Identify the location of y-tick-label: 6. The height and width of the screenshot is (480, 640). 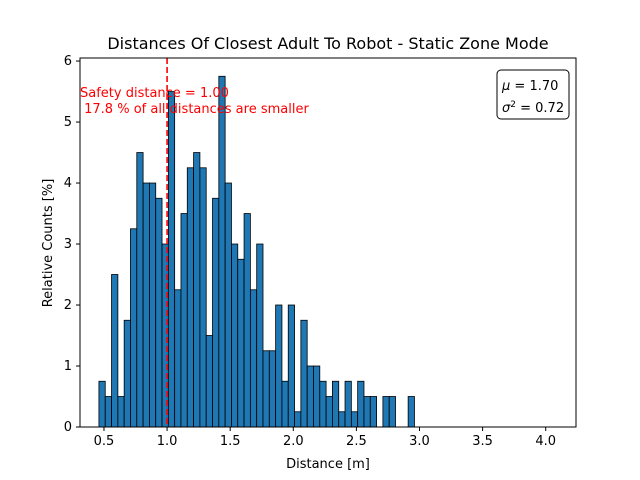
(68, 61).